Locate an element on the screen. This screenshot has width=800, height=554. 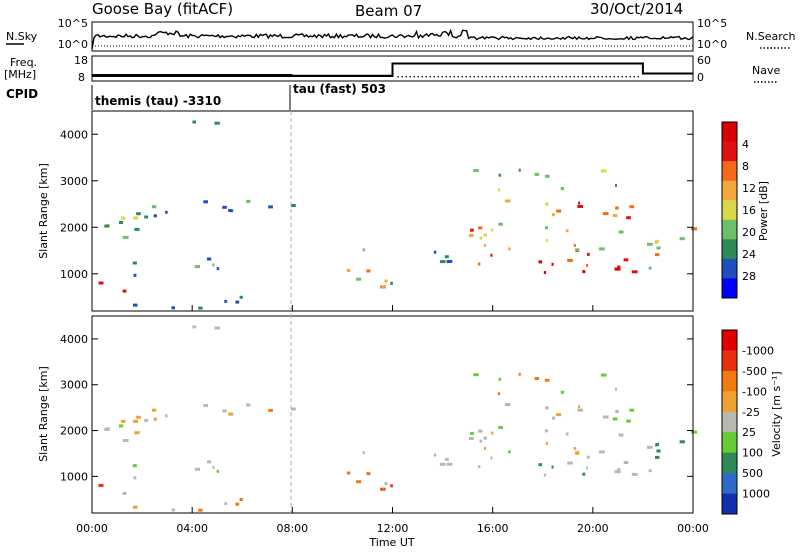
station-title: Goose Bay (fitACF) is located at coordinates (162, 9).